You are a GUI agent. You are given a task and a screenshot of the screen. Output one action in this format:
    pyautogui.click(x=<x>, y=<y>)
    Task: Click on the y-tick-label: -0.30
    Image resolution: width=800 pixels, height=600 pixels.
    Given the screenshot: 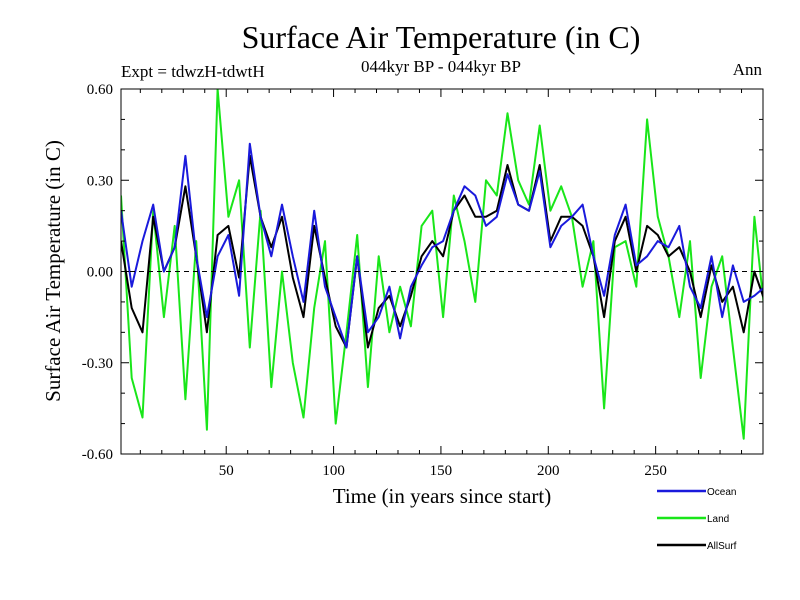 What is the action you would take?
    pyautogui.click(x=97, y=364)
    